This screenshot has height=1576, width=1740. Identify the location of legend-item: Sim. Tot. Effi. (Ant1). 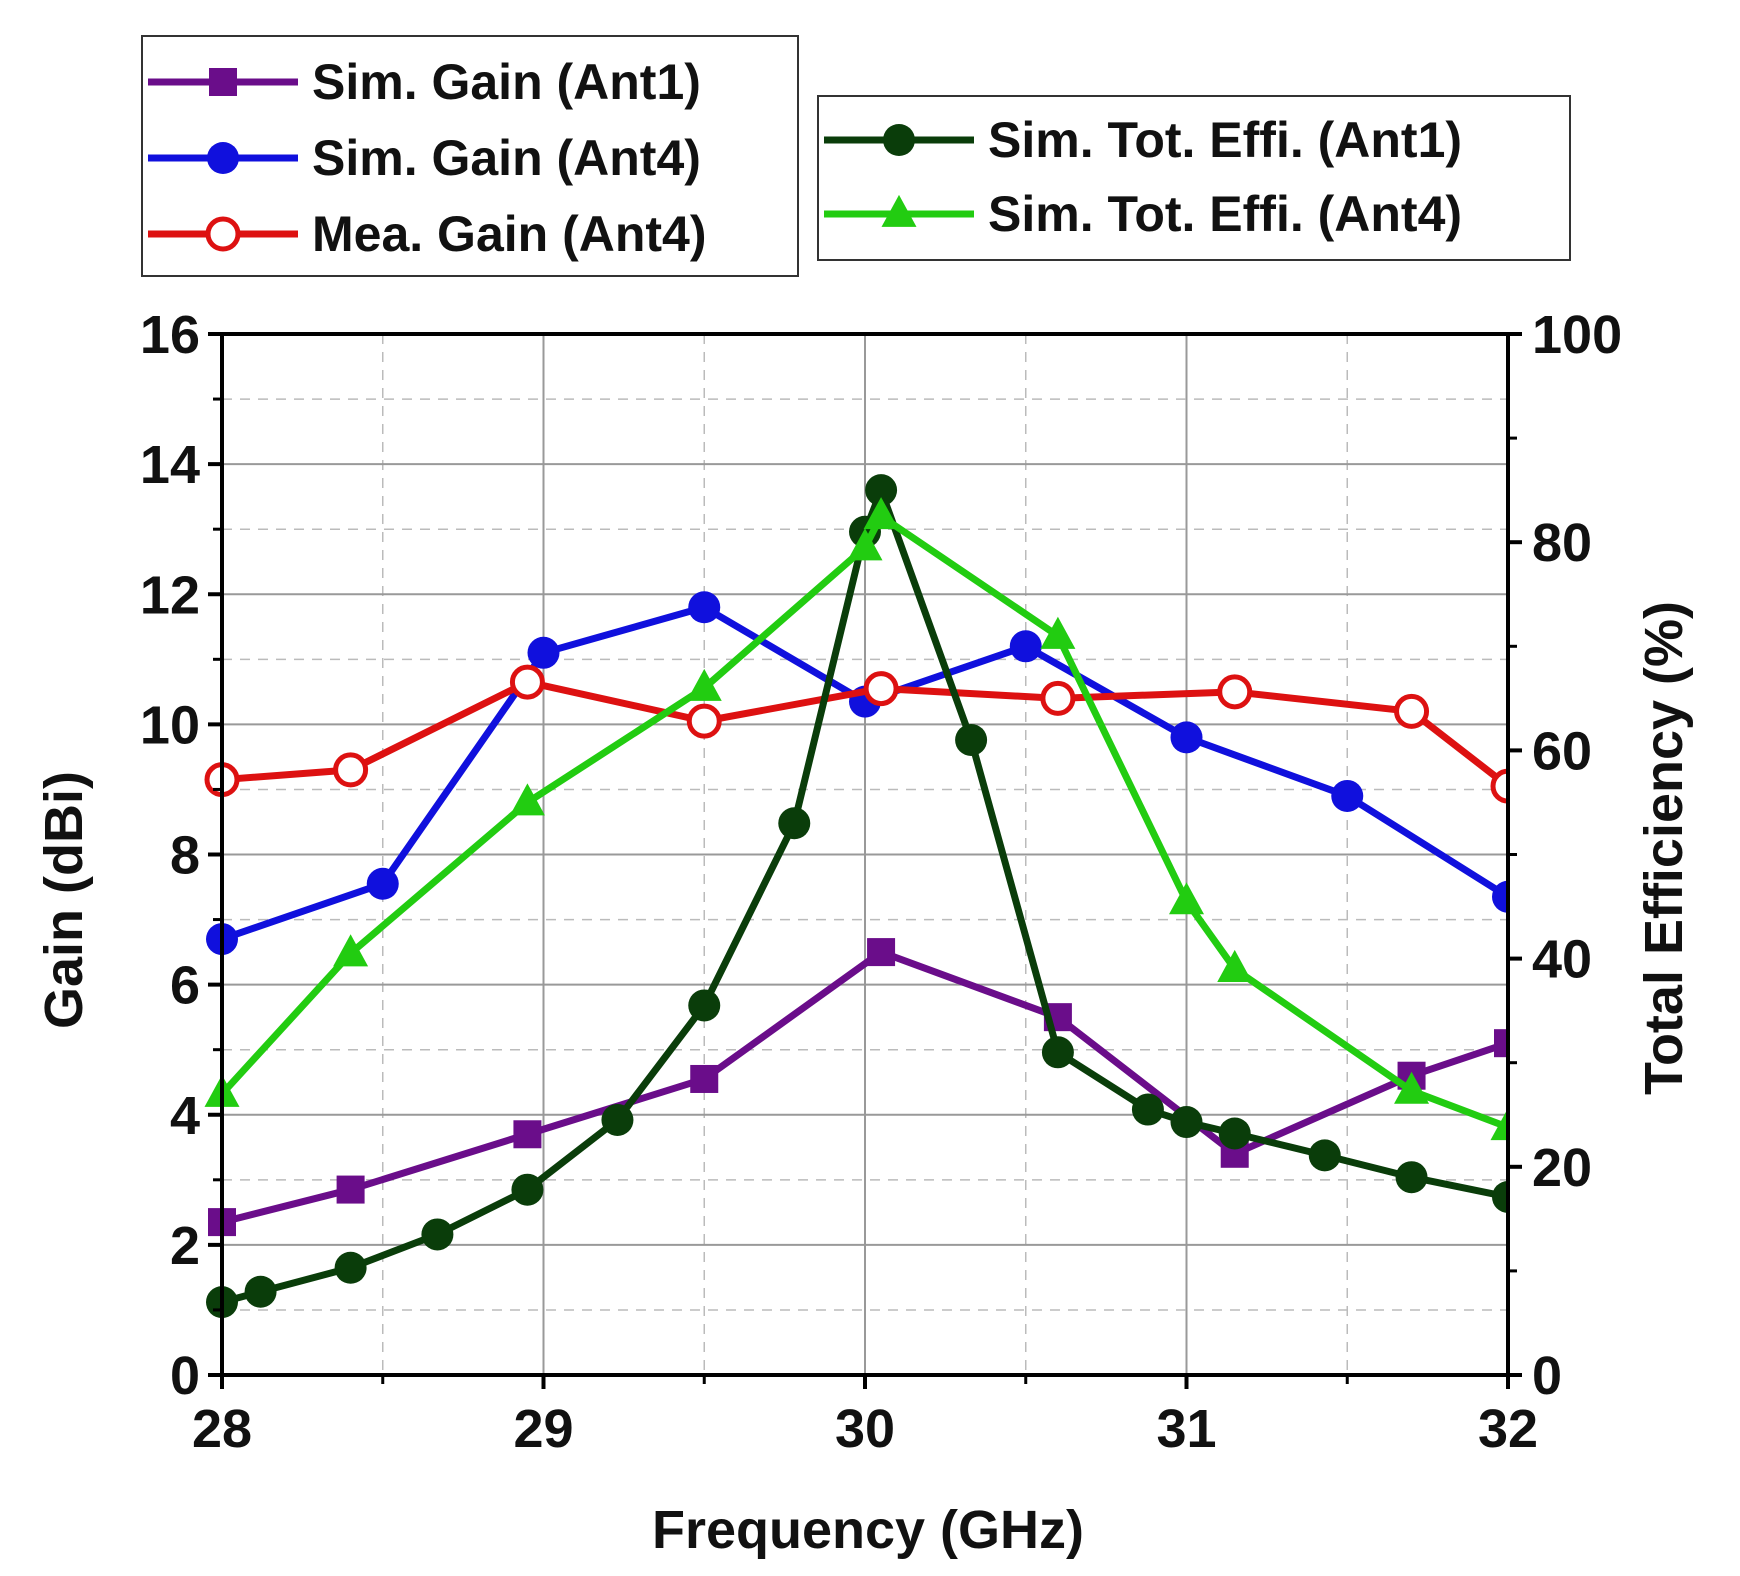
(1143, 140).